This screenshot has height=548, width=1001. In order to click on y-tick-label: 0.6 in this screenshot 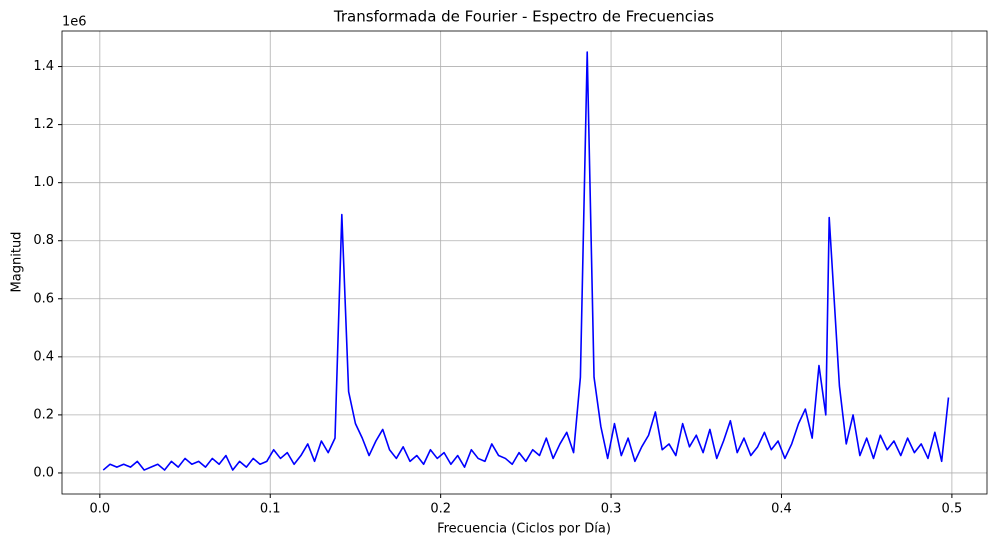, I will do `click(43, 298)`.